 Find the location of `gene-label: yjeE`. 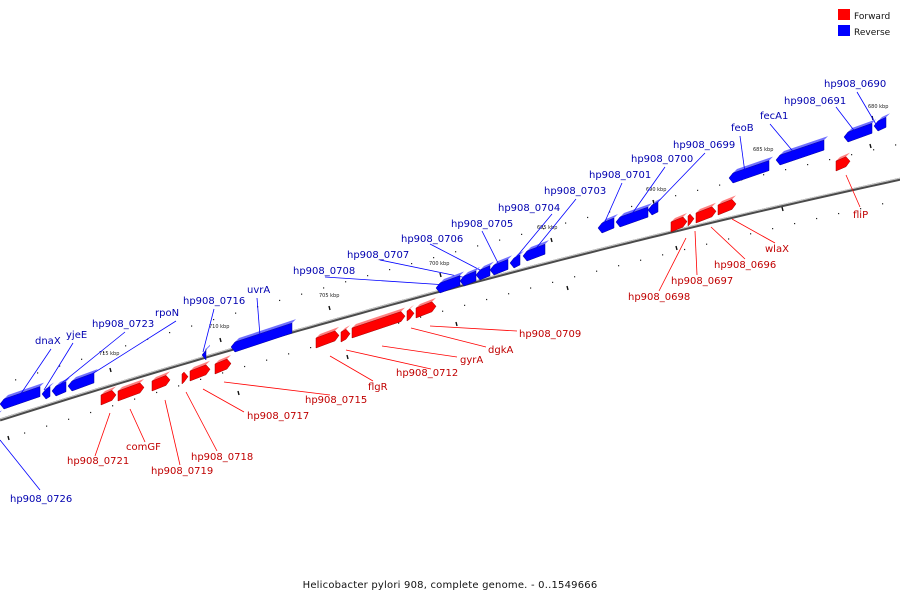

gene-label: yjeE is located at coordinates (76, 335).